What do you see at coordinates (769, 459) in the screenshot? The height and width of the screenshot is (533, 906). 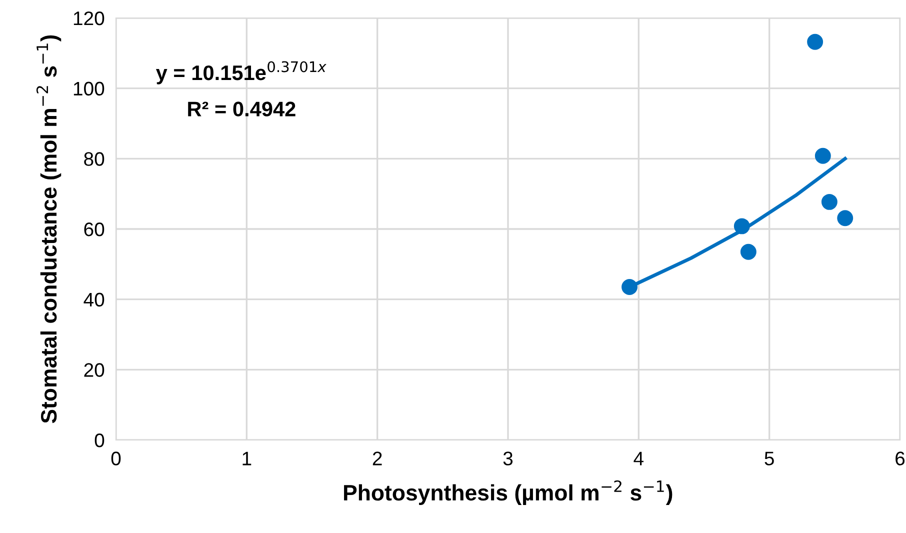 I see `x-tick-label: 5` at bounding box center [769, 459].